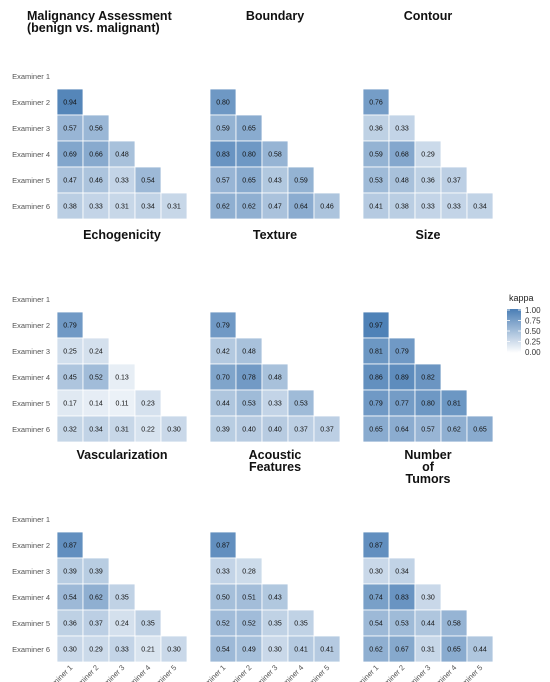 This screenshot has width=550, height=682. Describe the element at coordinates (376, 181) in the screenshot. I see `cell-value-label: 0.53` at that location.